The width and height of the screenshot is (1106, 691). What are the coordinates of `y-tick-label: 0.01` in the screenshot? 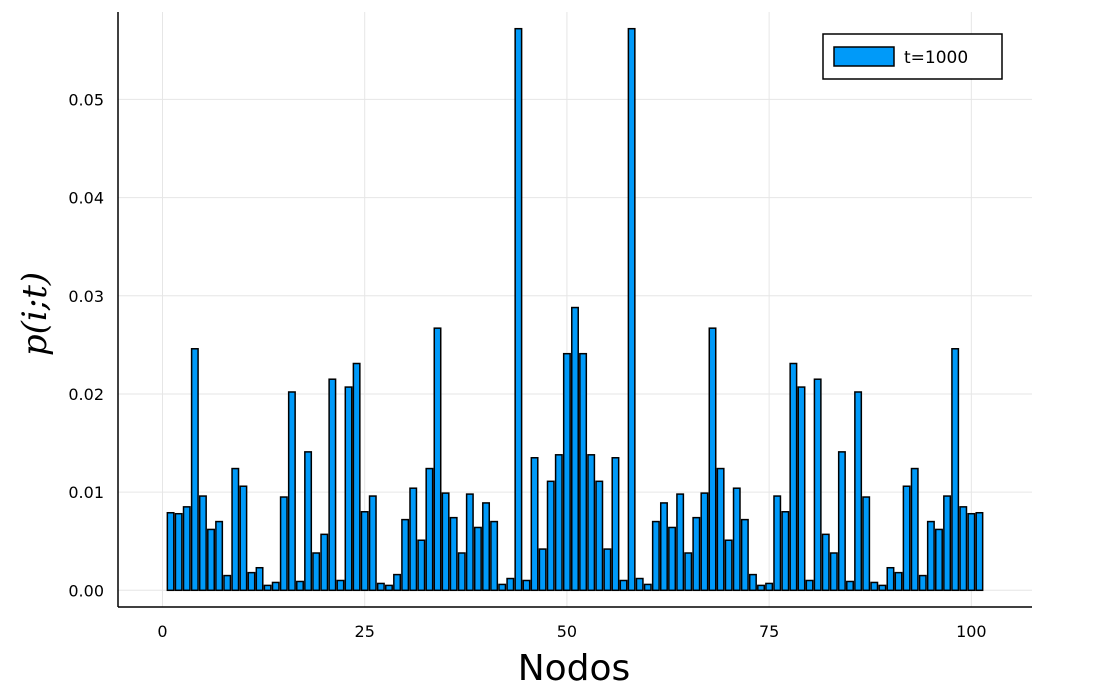 It's located at (86, 492).